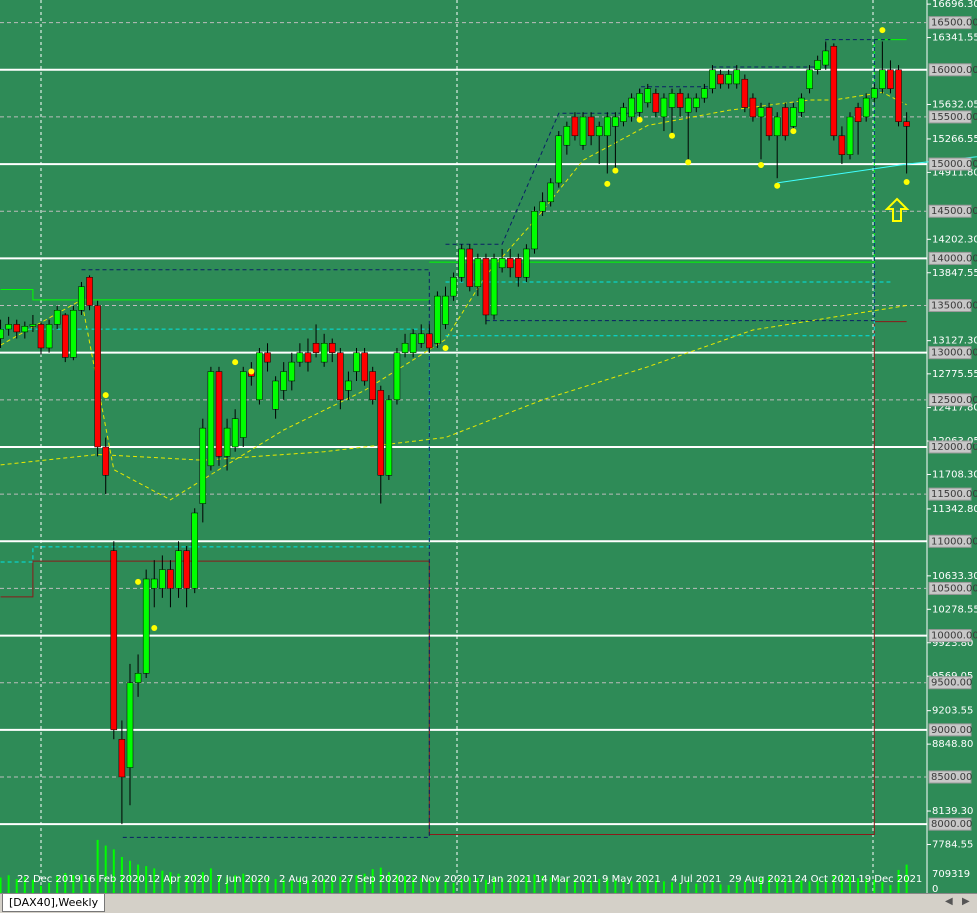 This screenshot has height=913, width=977. Describe the element at coordinates (696, 879) in the screenshot. I see `x-tick-label: 4 Jul 2021` at that location.